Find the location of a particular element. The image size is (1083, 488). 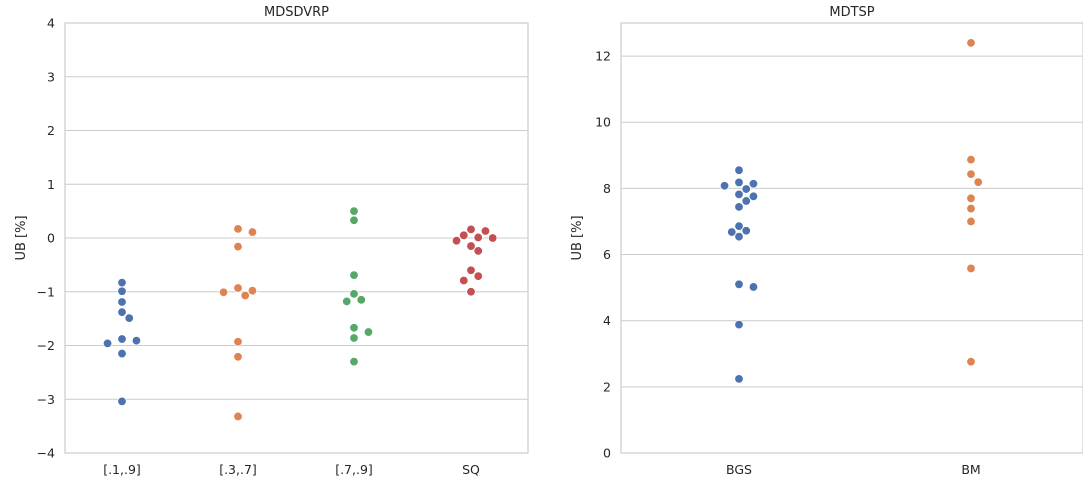

y-tick-label: 1 is located at coordinates (51, 184).